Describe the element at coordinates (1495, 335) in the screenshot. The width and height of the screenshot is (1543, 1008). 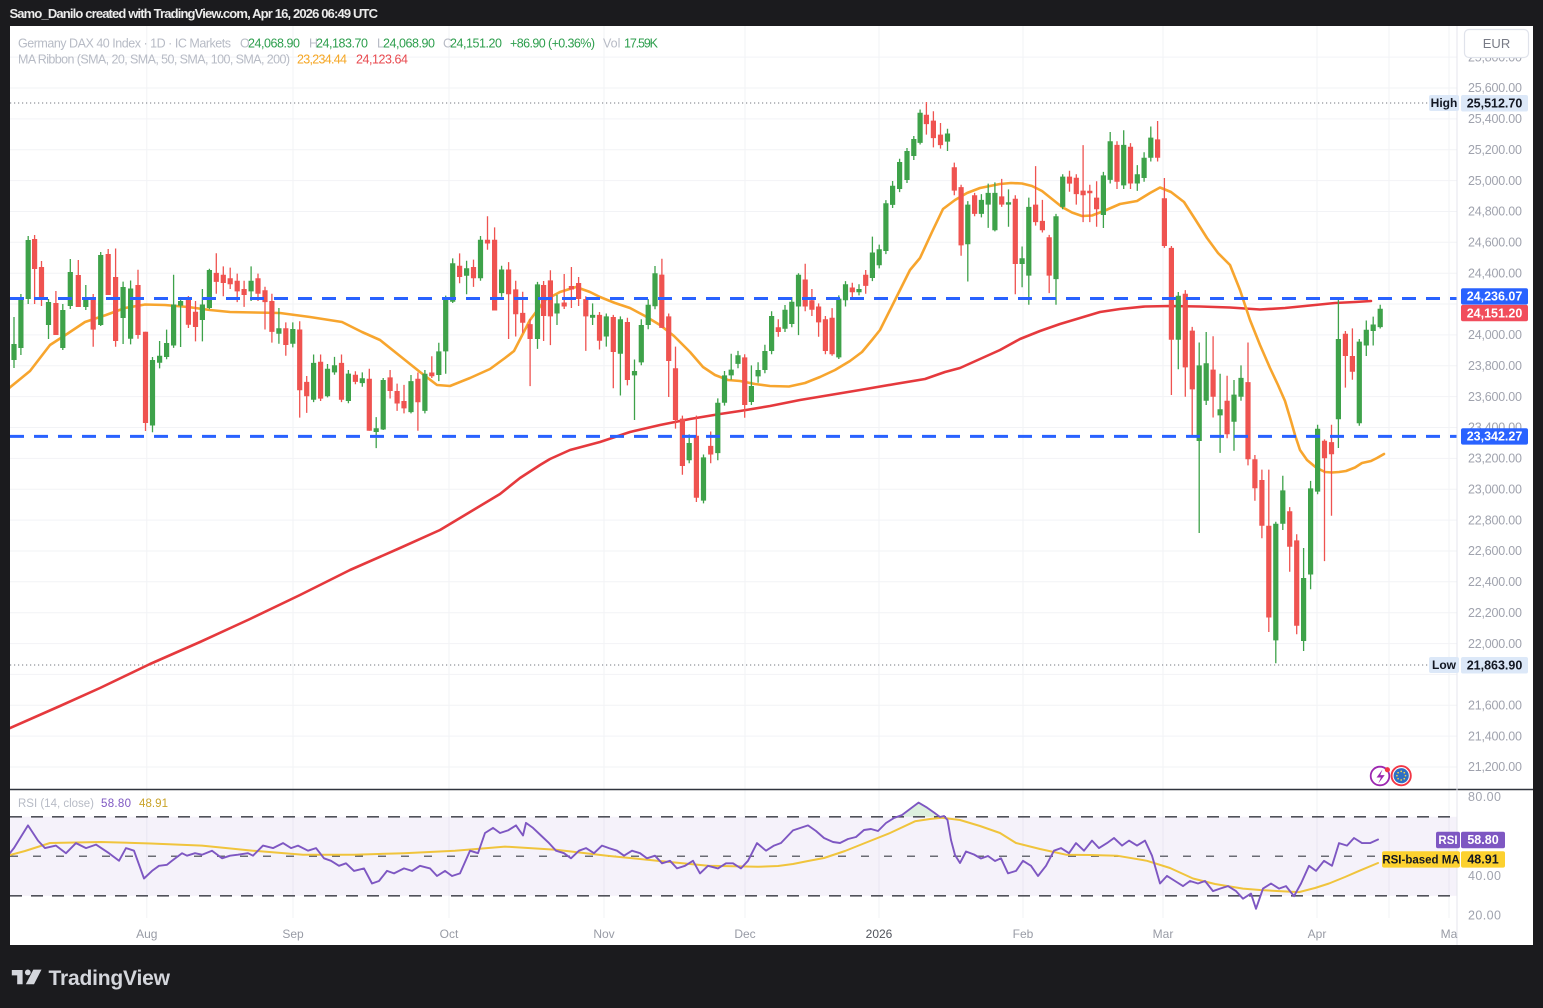
I see `svg-text: 24,000.00` at that location.